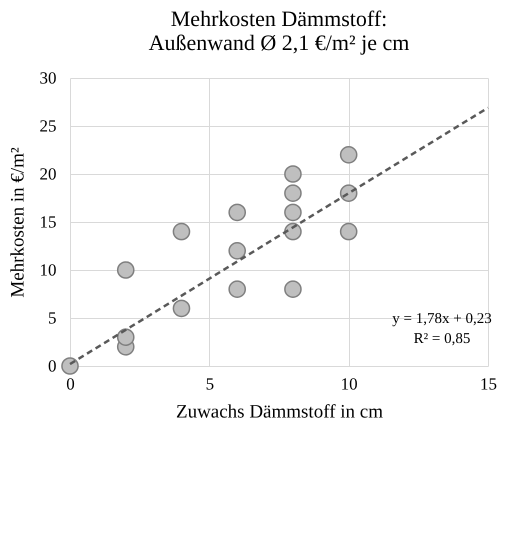  What do you see at coordinates (442, 319) in the screenshot?
I see `annotation: y = 1,78x + 0,23` at bounding box center [442, 319].